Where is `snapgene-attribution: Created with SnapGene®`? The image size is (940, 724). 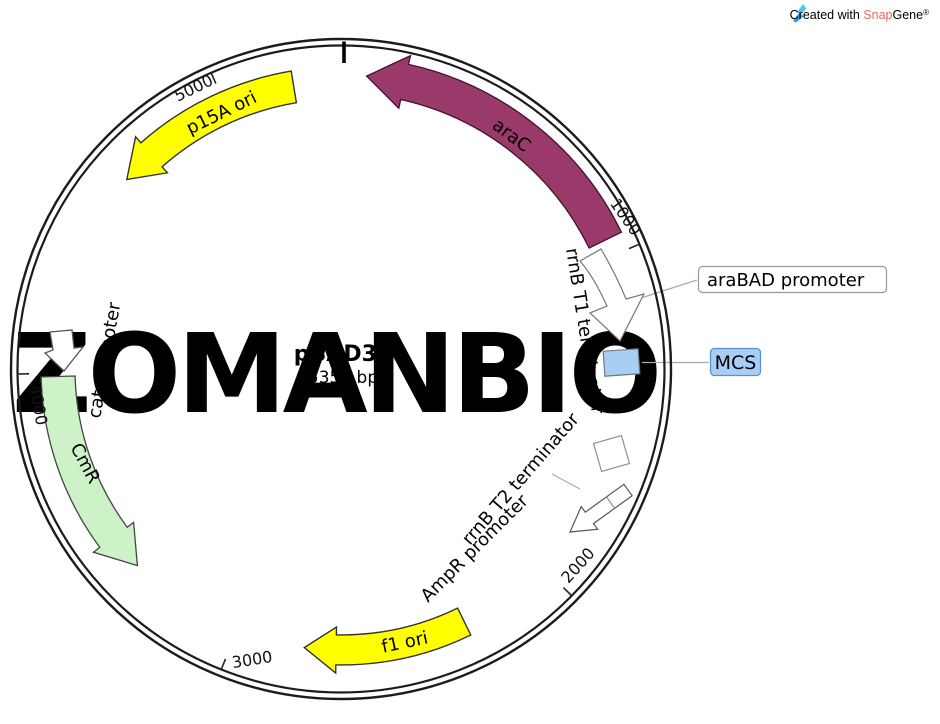 snapgene-attribution: Created with SnapGene® is located at coordinates (859, 13).